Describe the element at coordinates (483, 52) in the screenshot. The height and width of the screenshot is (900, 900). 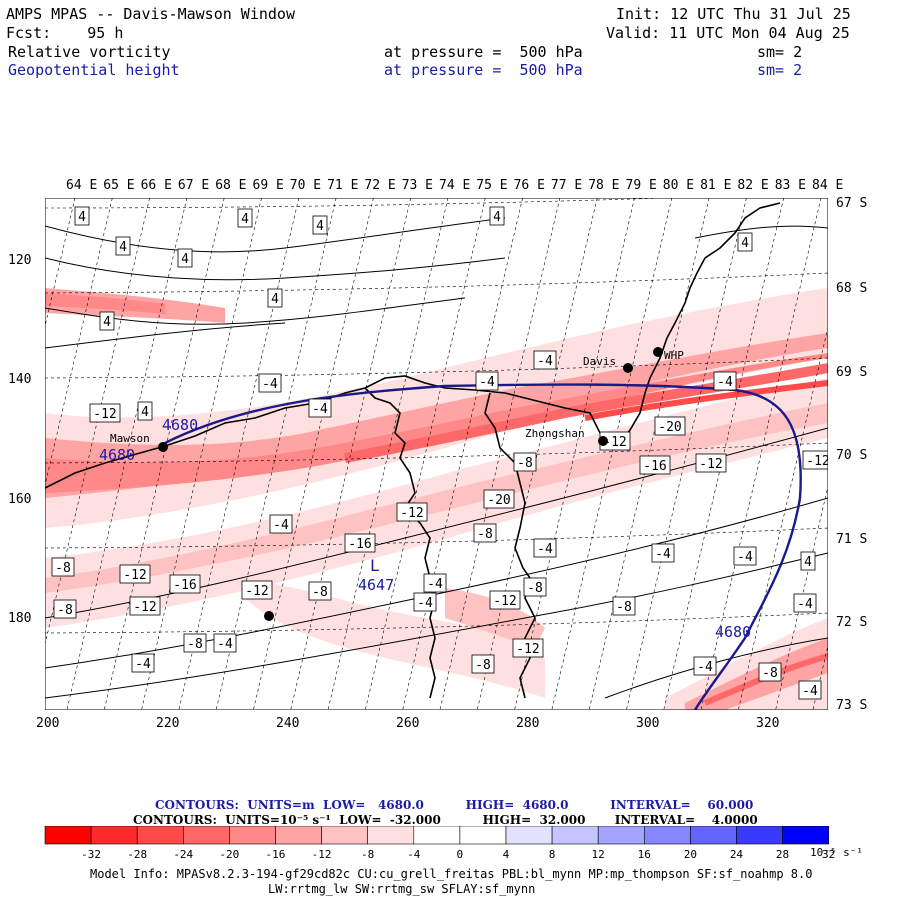
I see `field1-level: at pressure = 500 hPa` at that location.